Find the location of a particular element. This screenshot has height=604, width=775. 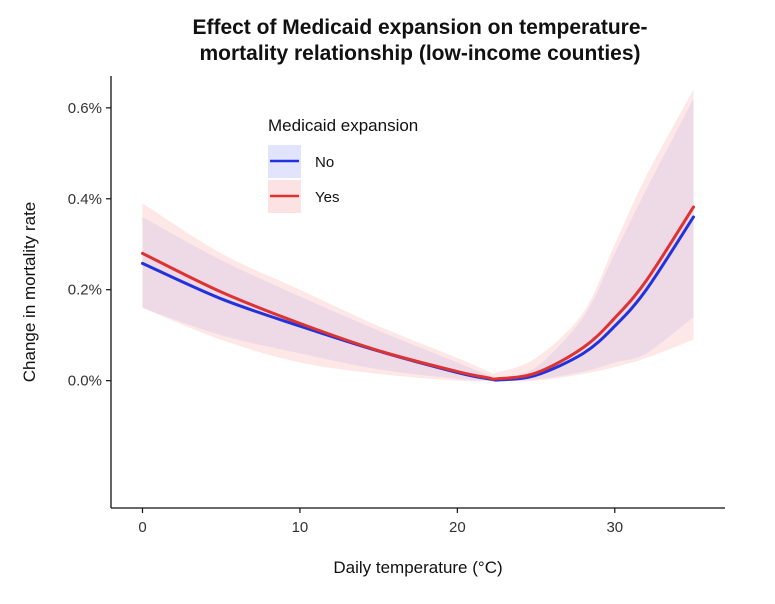

y-ticks: 0.0% 0.2% 0.4% 0.6% is located at coordinates (89, 245).